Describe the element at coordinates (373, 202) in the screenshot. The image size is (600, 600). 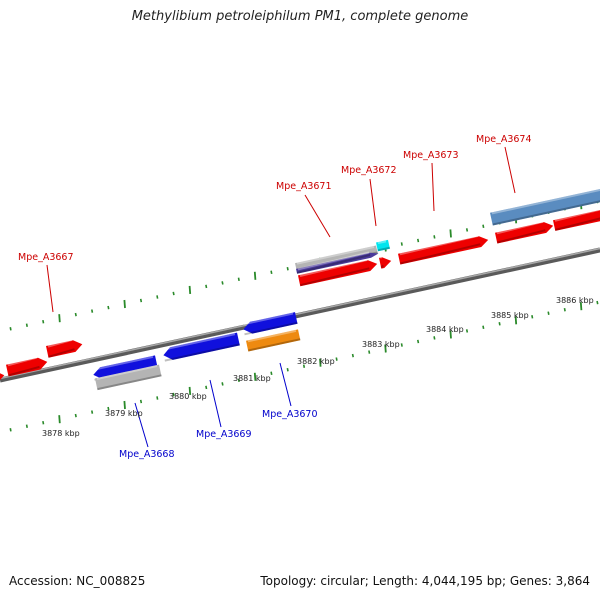
I see `leader-mpe-a3672` at that location.